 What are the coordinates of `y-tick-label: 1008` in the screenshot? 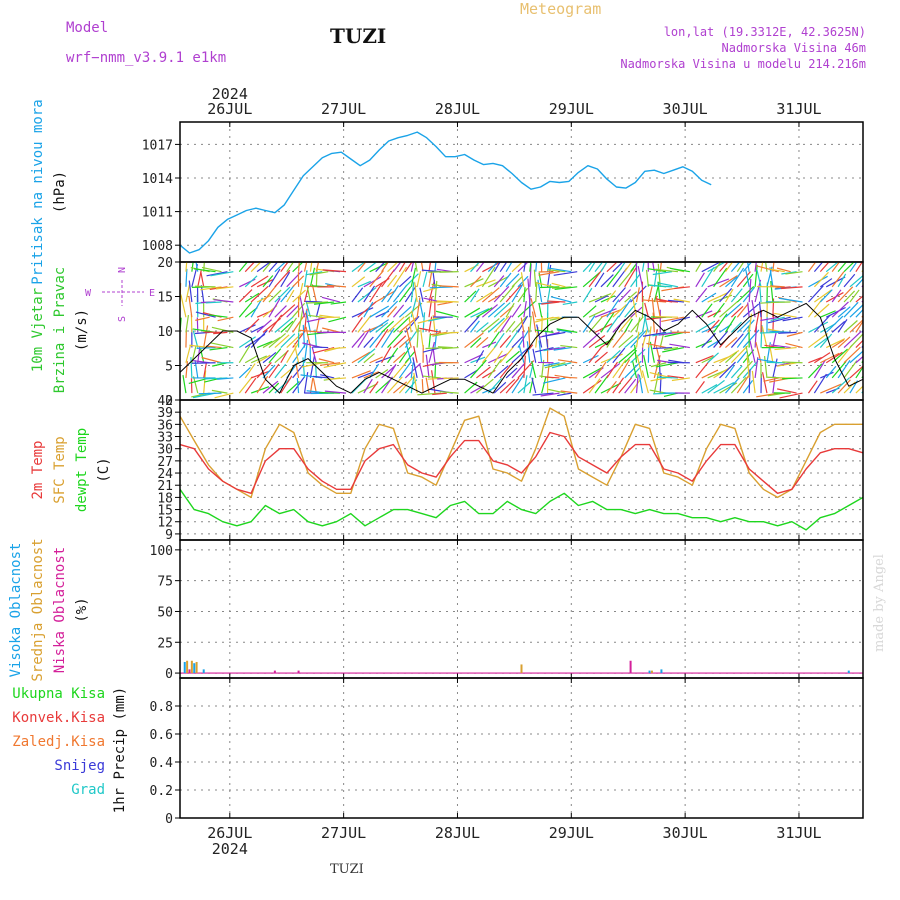 It's located at (157, 246).